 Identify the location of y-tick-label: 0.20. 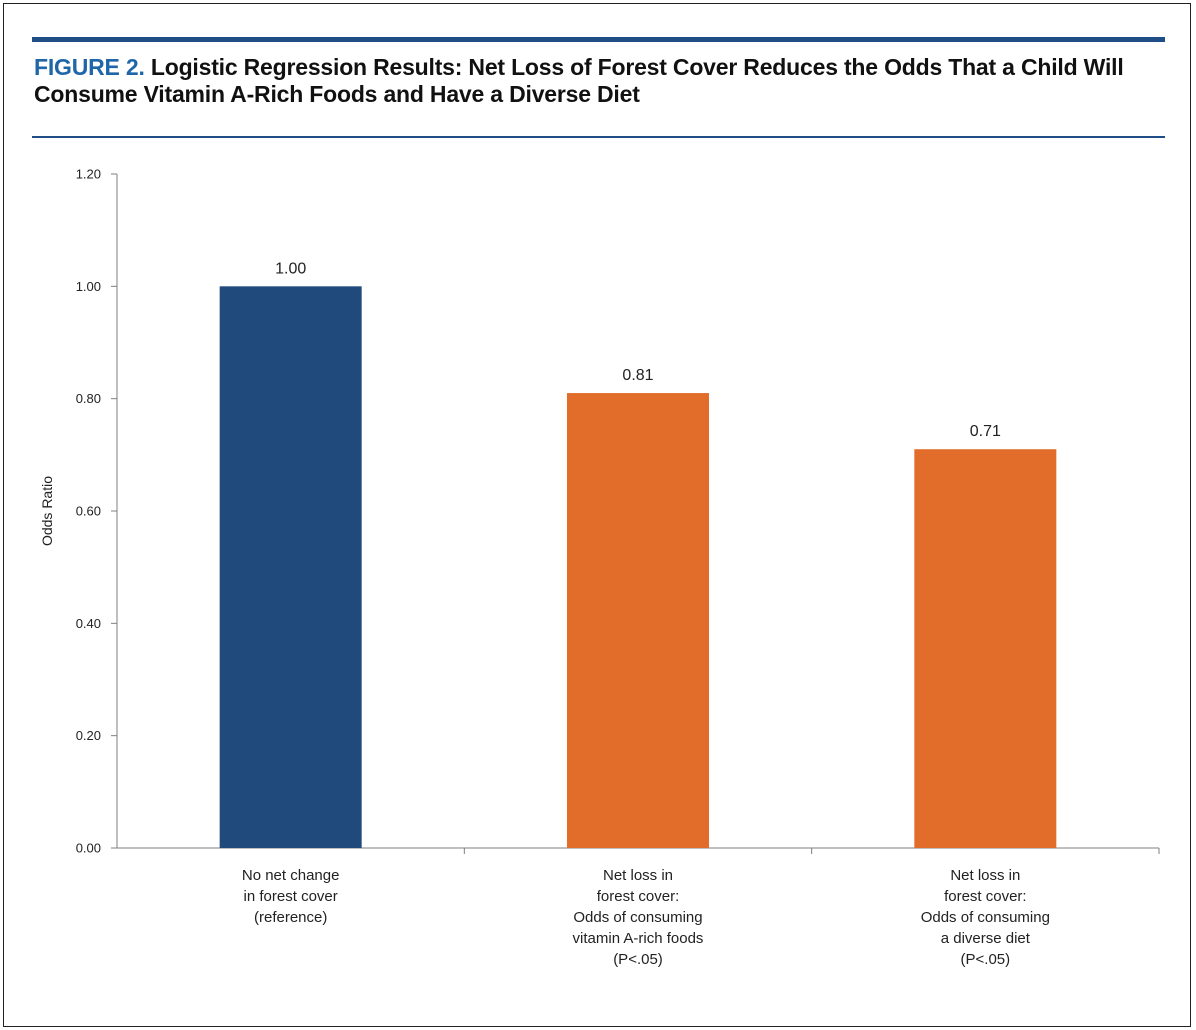
(88, 735).